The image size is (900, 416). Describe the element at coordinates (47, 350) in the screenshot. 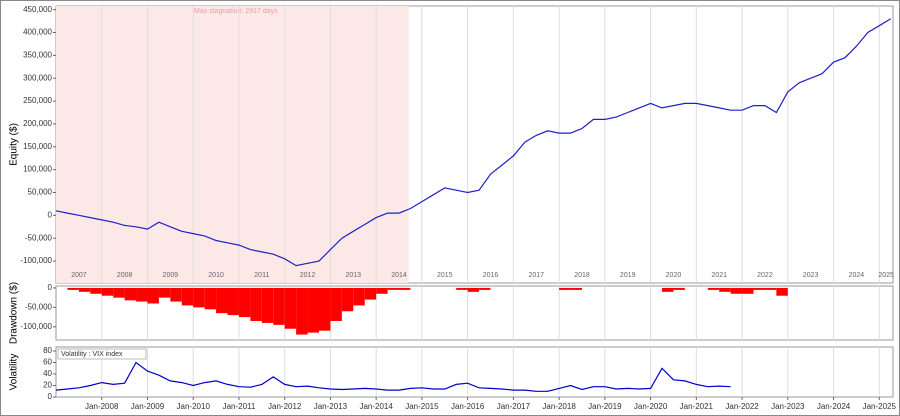

I see `y-tick-label: 80` at that location.